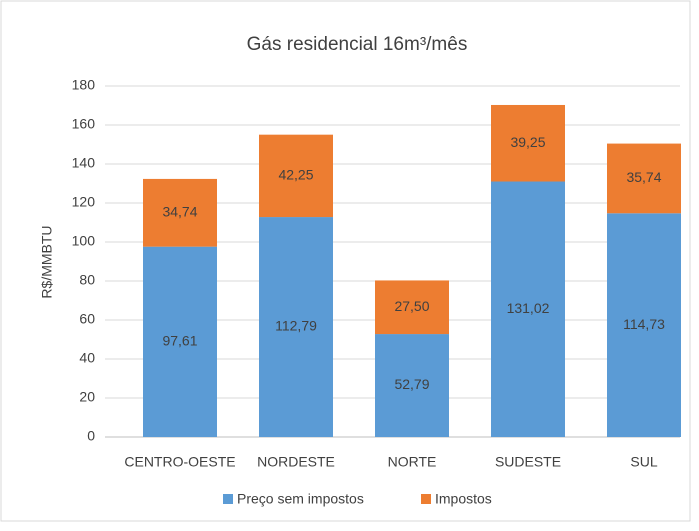  Describe the element at coordinates (87, 397) in the screenshot. I see `y-tick-label: 20` at that location.